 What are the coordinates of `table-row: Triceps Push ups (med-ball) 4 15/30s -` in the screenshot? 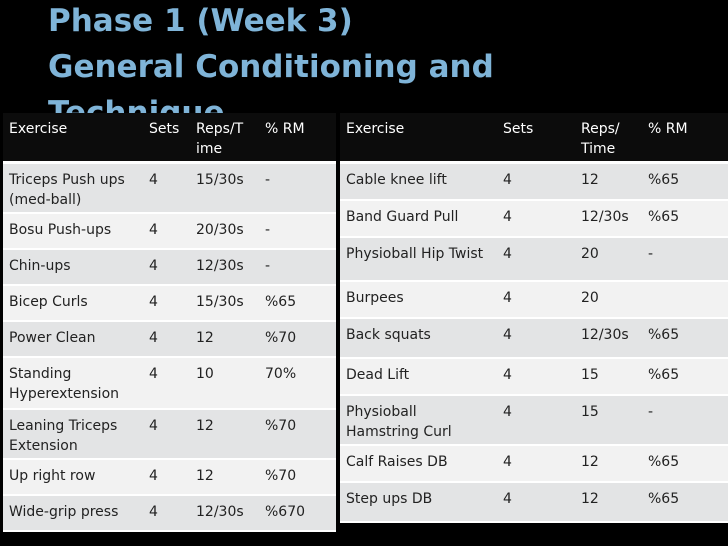 It's located at (169, 187).